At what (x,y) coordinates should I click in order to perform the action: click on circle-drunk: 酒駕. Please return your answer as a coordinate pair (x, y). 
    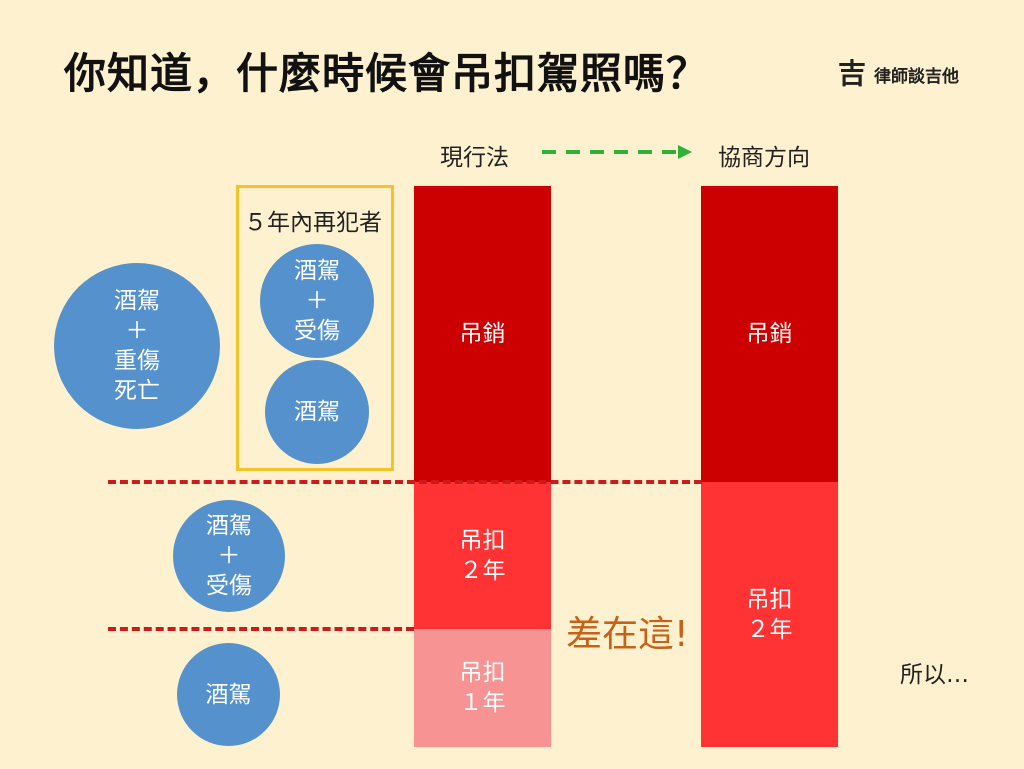
    Looking at the image, I should click on (228, 694).